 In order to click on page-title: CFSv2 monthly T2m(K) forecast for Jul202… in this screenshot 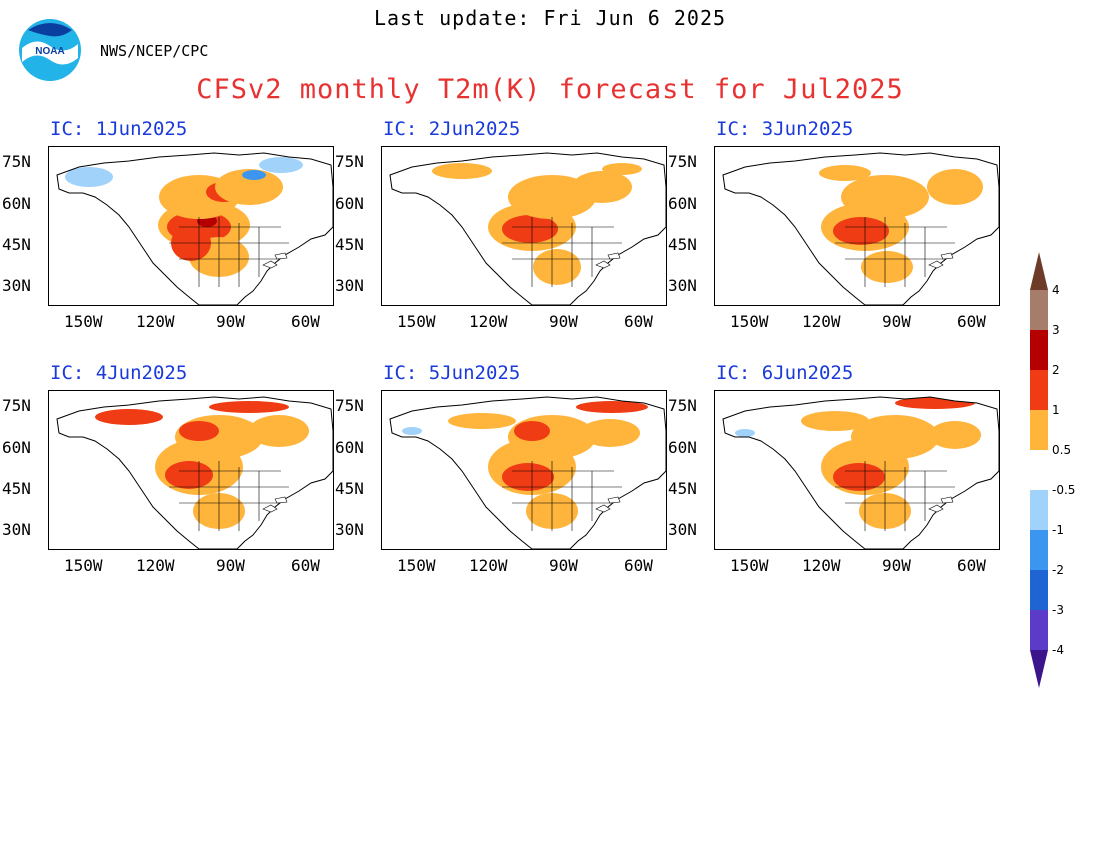, I will do `click(550, 89)`.